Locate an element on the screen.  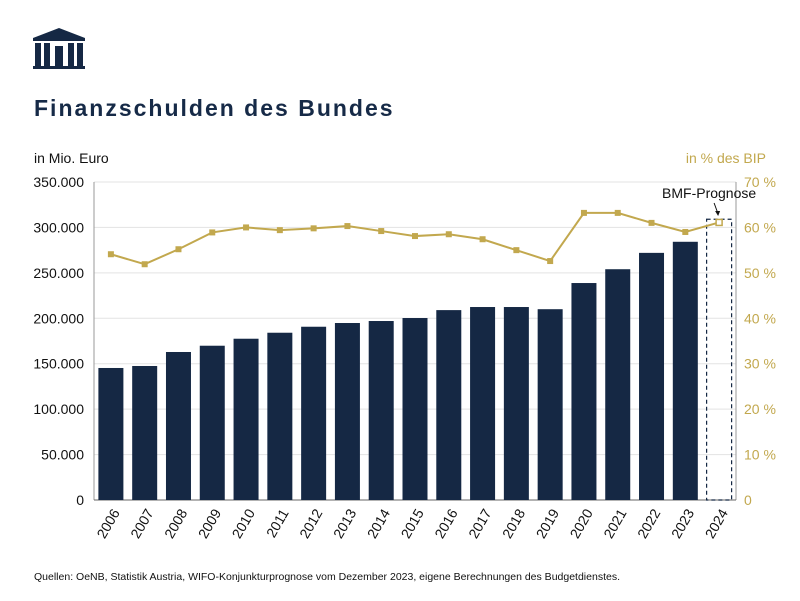
annotation-arrowhead is located at coordinates (718, 213).